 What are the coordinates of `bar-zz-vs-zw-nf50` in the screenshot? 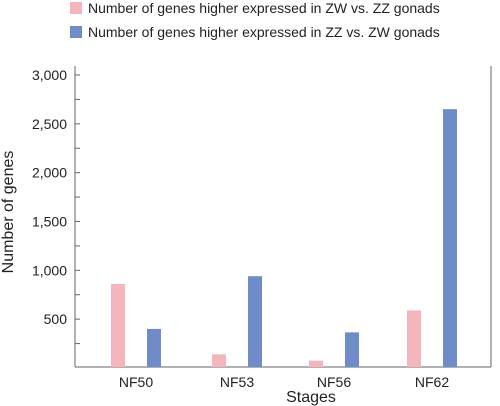 It's located at (154, 347).